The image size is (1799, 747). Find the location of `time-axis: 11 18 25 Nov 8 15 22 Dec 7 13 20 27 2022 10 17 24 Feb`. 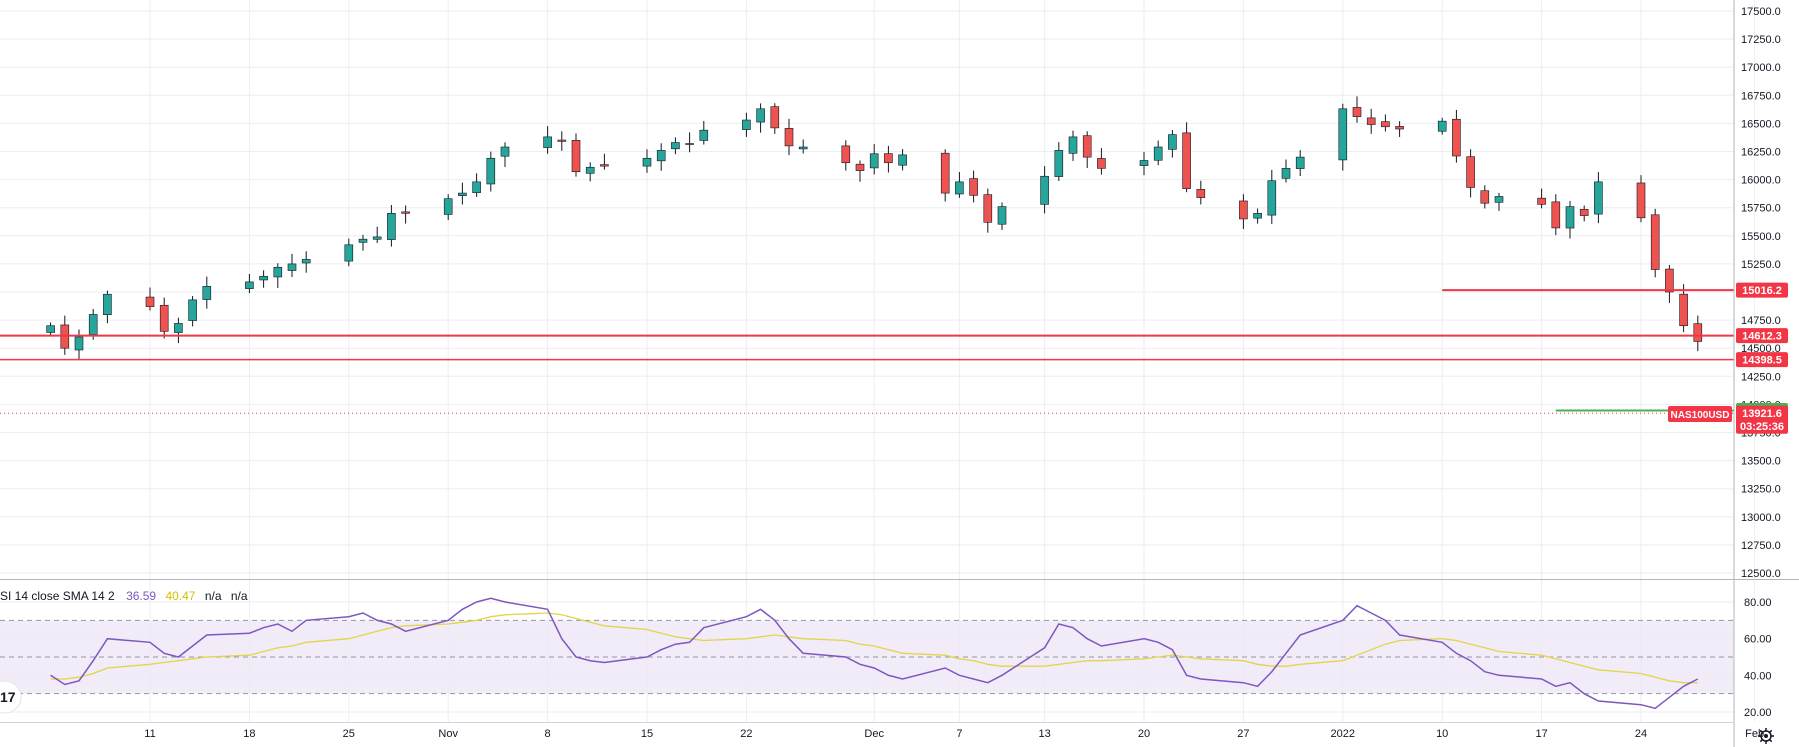

time-axis: 11 18 25 Nov 8 15 22 Dec 7 13 20 27 2022 10 17 24 Feb is located at coordinates (954, 734).